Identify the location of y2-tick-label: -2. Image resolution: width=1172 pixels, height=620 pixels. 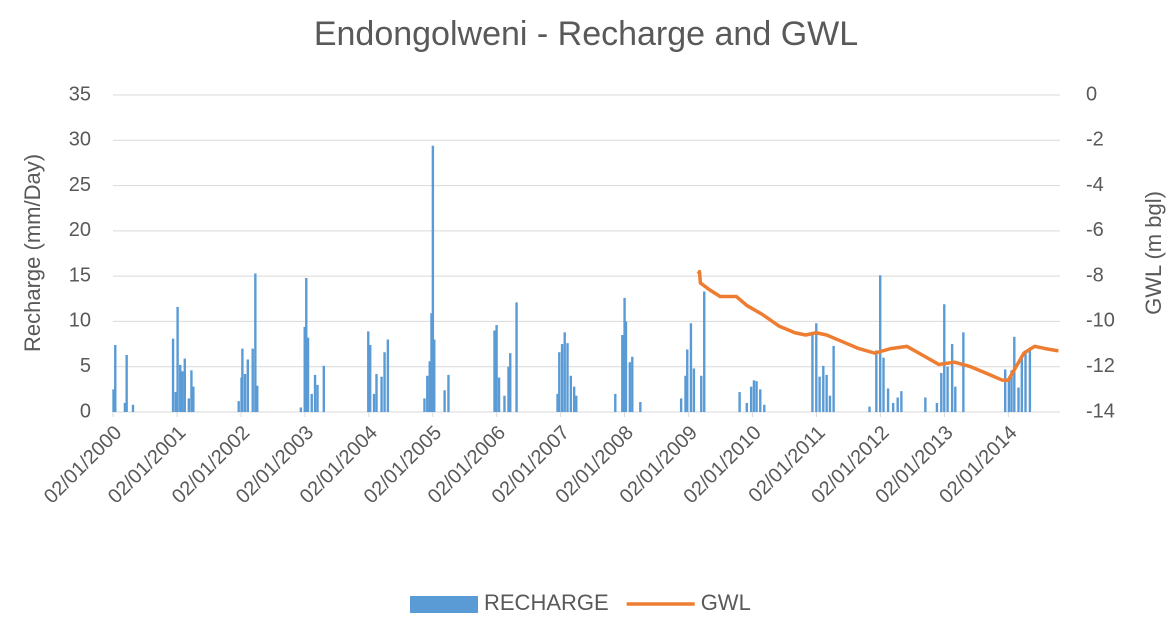
(1095, 140).